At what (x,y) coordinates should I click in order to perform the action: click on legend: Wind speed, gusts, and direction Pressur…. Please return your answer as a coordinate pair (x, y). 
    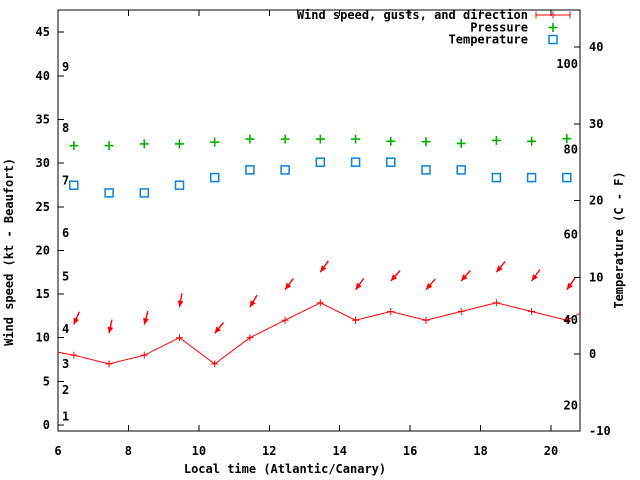
    Looking at the image, I should click on (434, 27).